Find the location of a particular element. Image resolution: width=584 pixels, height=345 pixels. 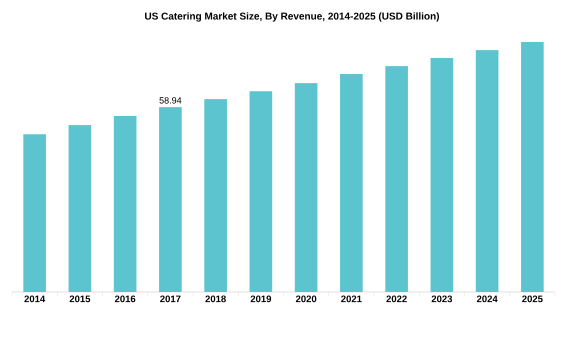

x-tick-label: 2014 is located at coordinates (35, 299).